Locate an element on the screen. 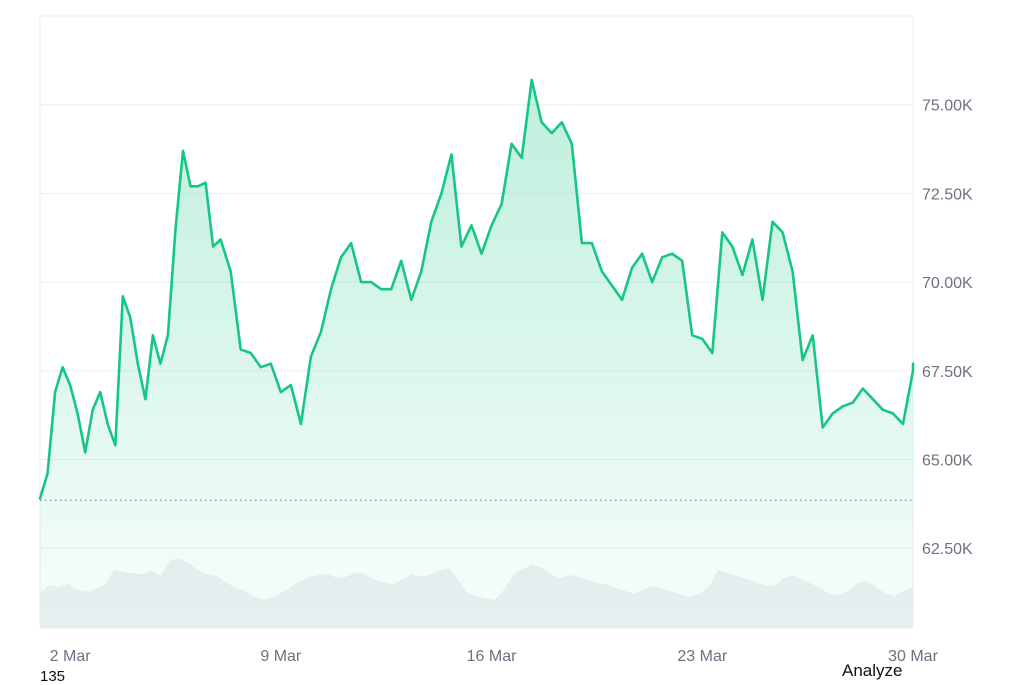 Image resolution: width=1024 pixels, height=685 pixels. footer-left-text: 135 is located at coordinates (53, 676).